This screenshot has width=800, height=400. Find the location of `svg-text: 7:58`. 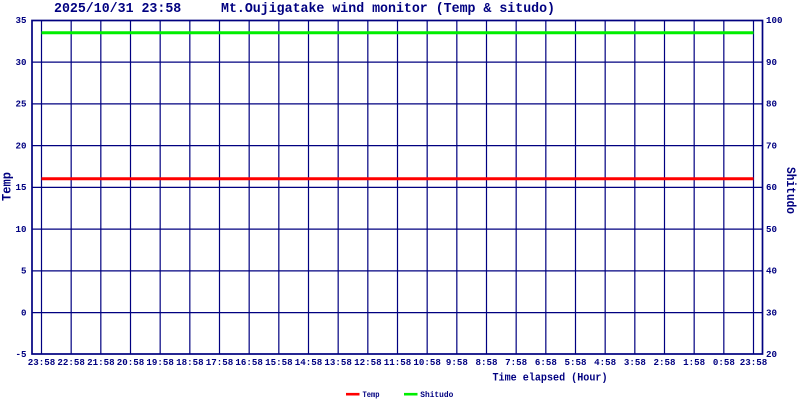

svg-text: 7:58 is located at coordinates (516, 362).